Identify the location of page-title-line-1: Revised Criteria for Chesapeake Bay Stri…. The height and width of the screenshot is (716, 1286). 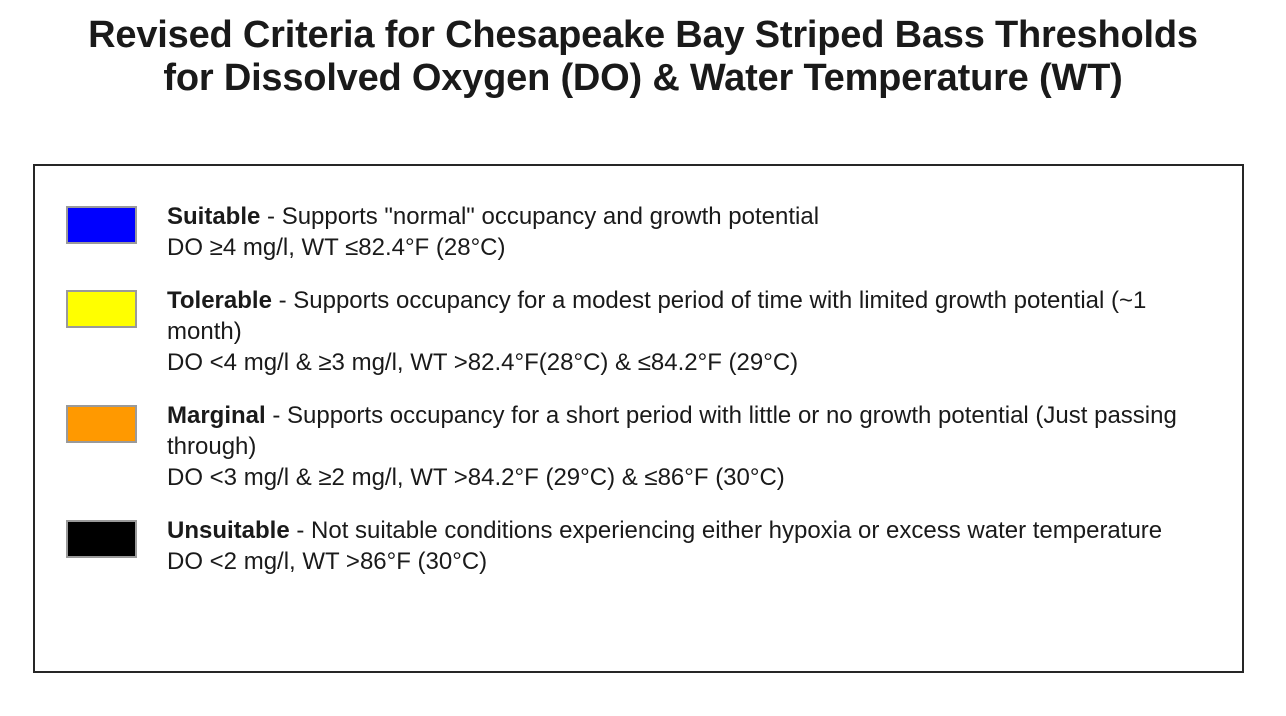
(643, 35).